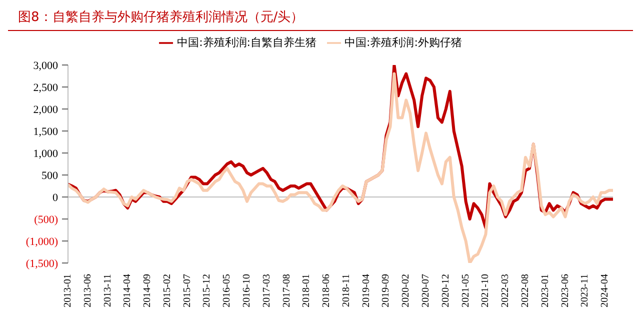  Describe the element at coordinates (45, 132) in the screenshot. I see `y-tick-label: 1,500` at that location.